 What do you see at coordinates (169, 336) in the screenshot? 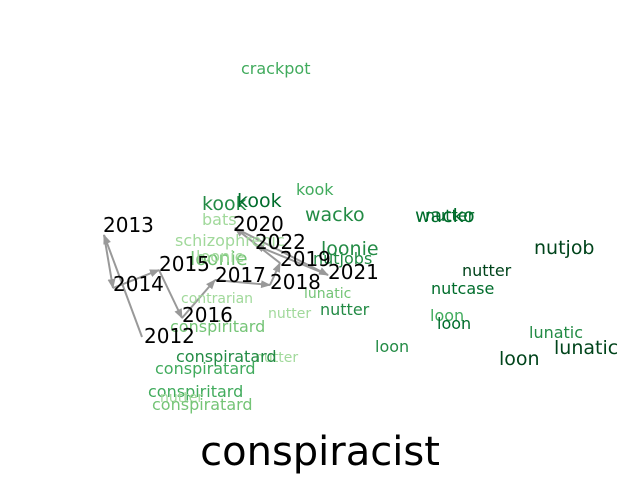
I see `year-label-2012: 2012` at bounding box center [169, 336].